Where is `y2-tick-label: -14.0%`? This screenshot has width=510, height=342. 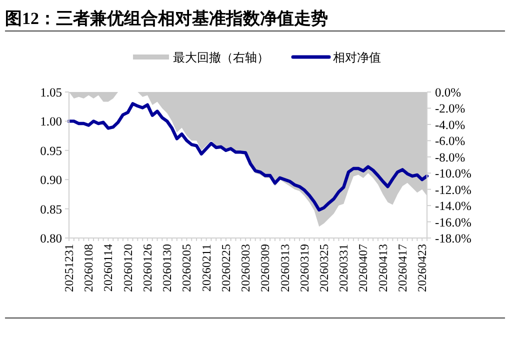
y2-tick-label: -14.0% is located at coordinates (453, 206).